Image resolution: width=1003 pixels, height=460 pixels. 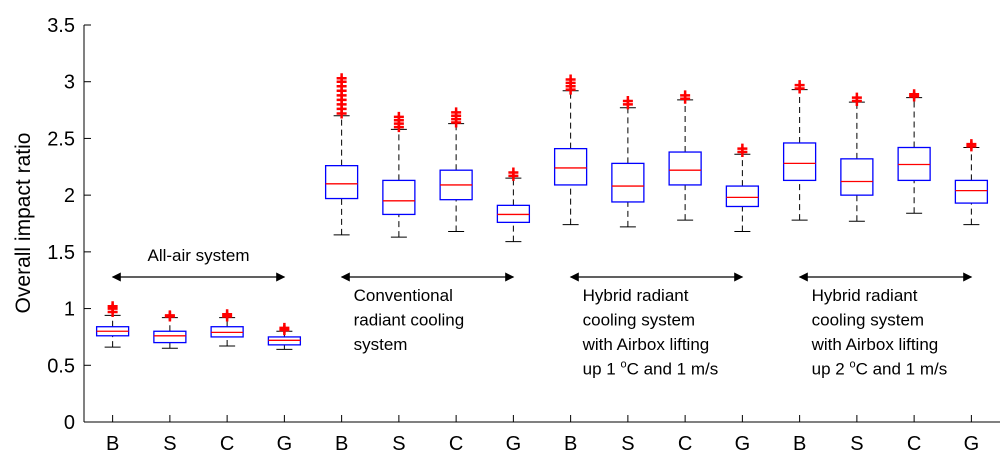 I want to click on group-label: Conventional, so click(x=403, y=295).